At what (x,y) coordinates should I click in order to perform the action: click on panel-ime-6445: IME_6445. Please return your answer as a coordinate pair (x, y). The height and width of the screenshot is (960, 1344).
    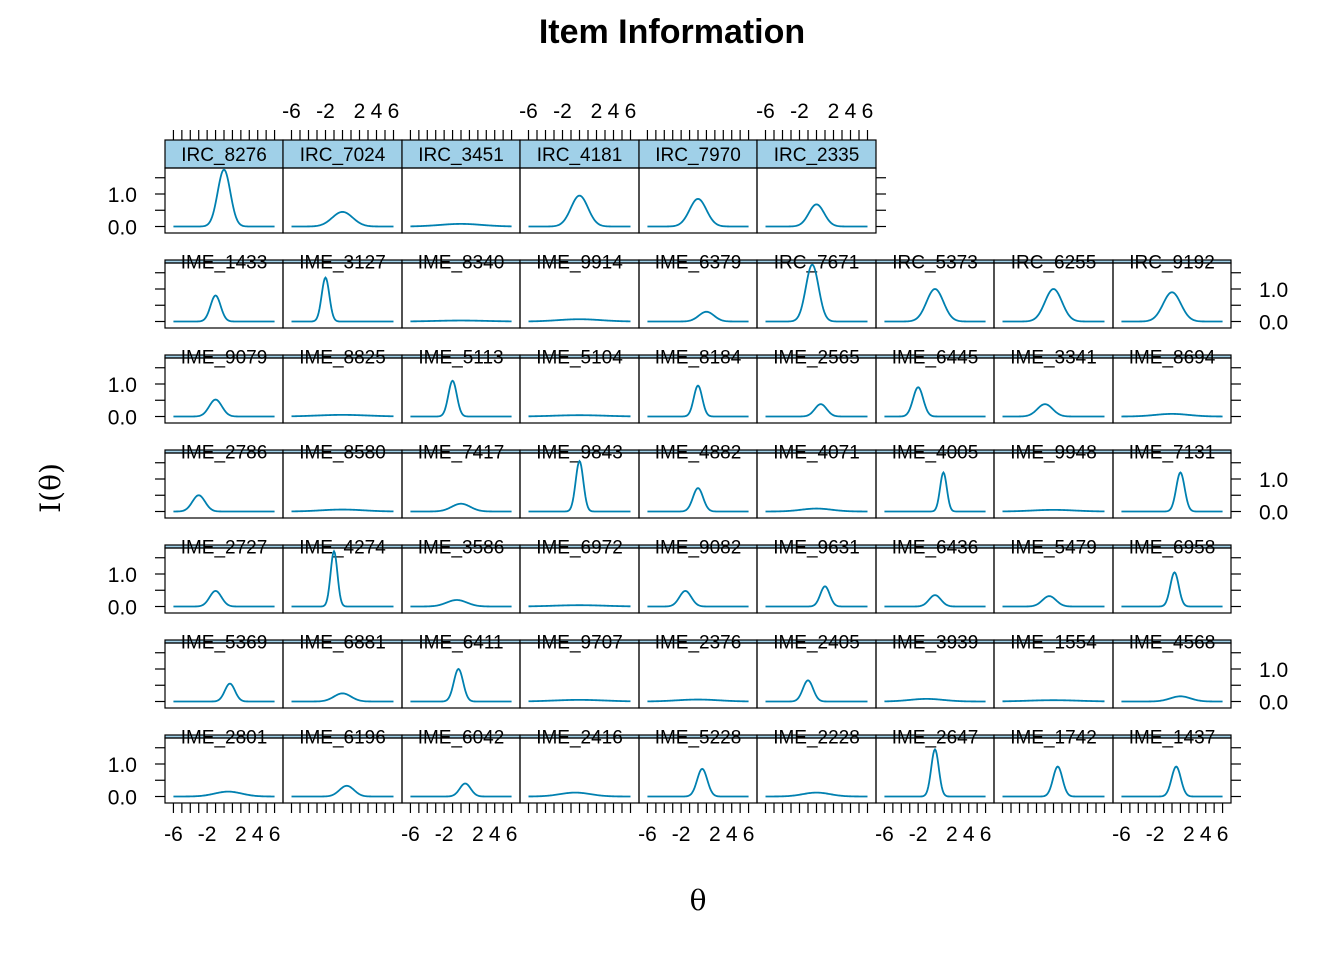
    Looking at the image, I should click on (935, 386).